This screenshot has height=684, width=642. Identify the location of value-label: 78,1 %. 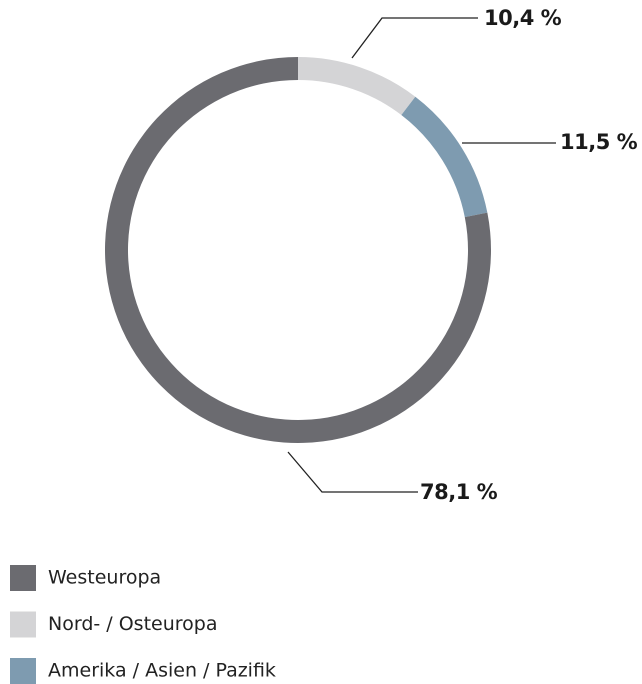
(459, 492).